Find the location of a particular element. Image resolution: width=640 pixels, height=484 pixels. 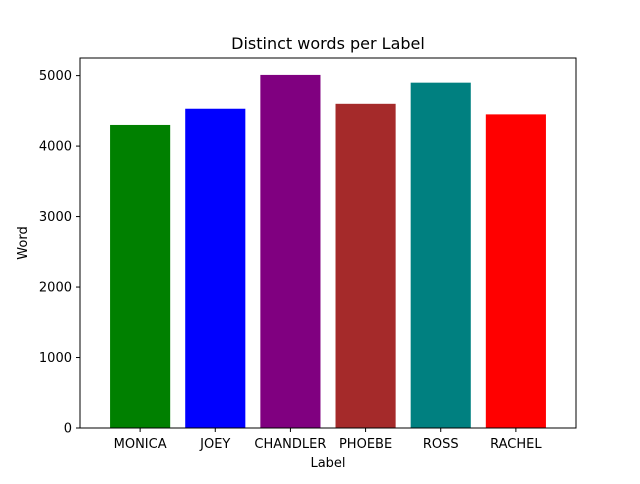

x-axis-label: Label is located at coordinates (327, 463).